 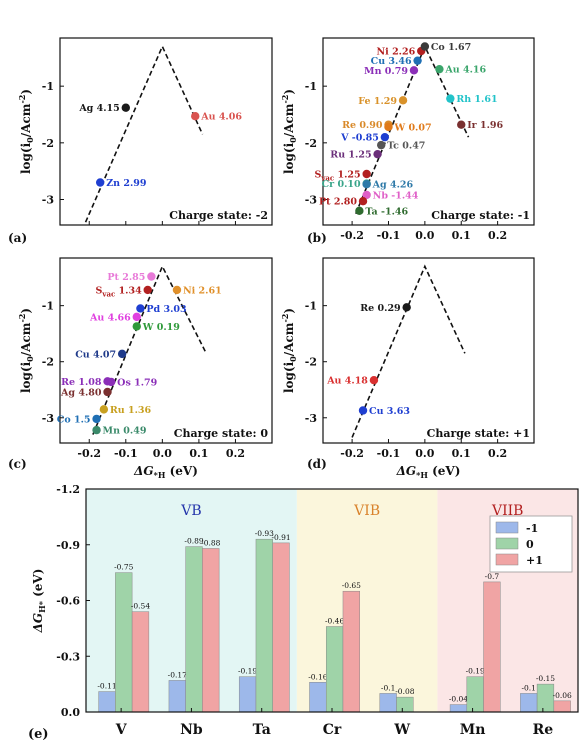 I want to click on bar-value-label: -0.7, so click(x=492, y=576).